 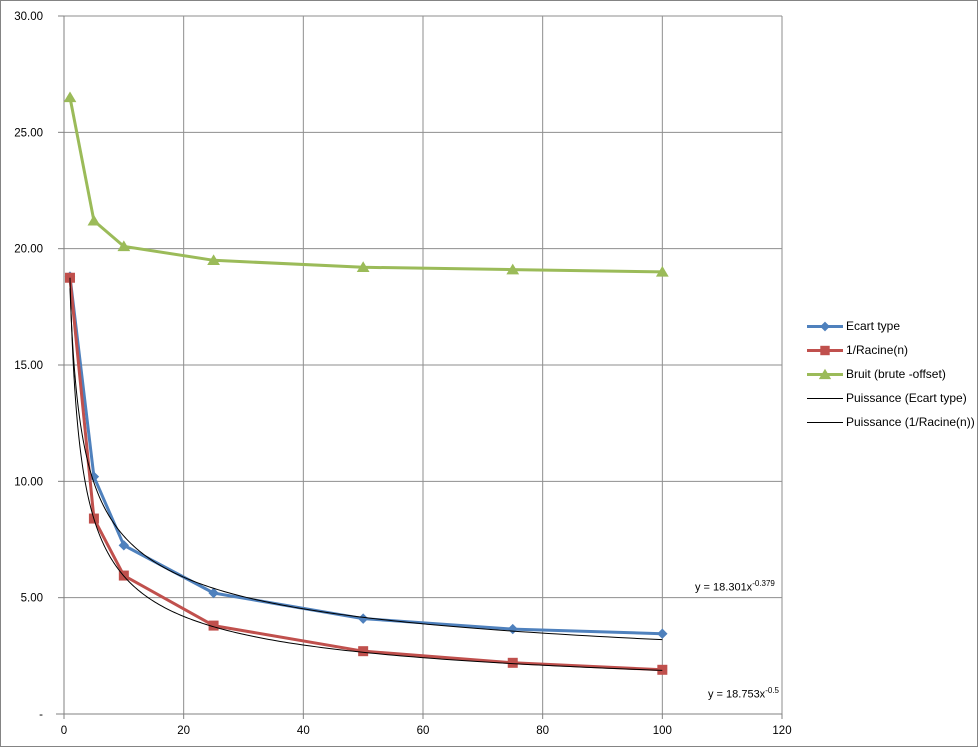 I want to click on trendline-equation-racine: y = 18.753x-0.5, so click(x=743, y=693).